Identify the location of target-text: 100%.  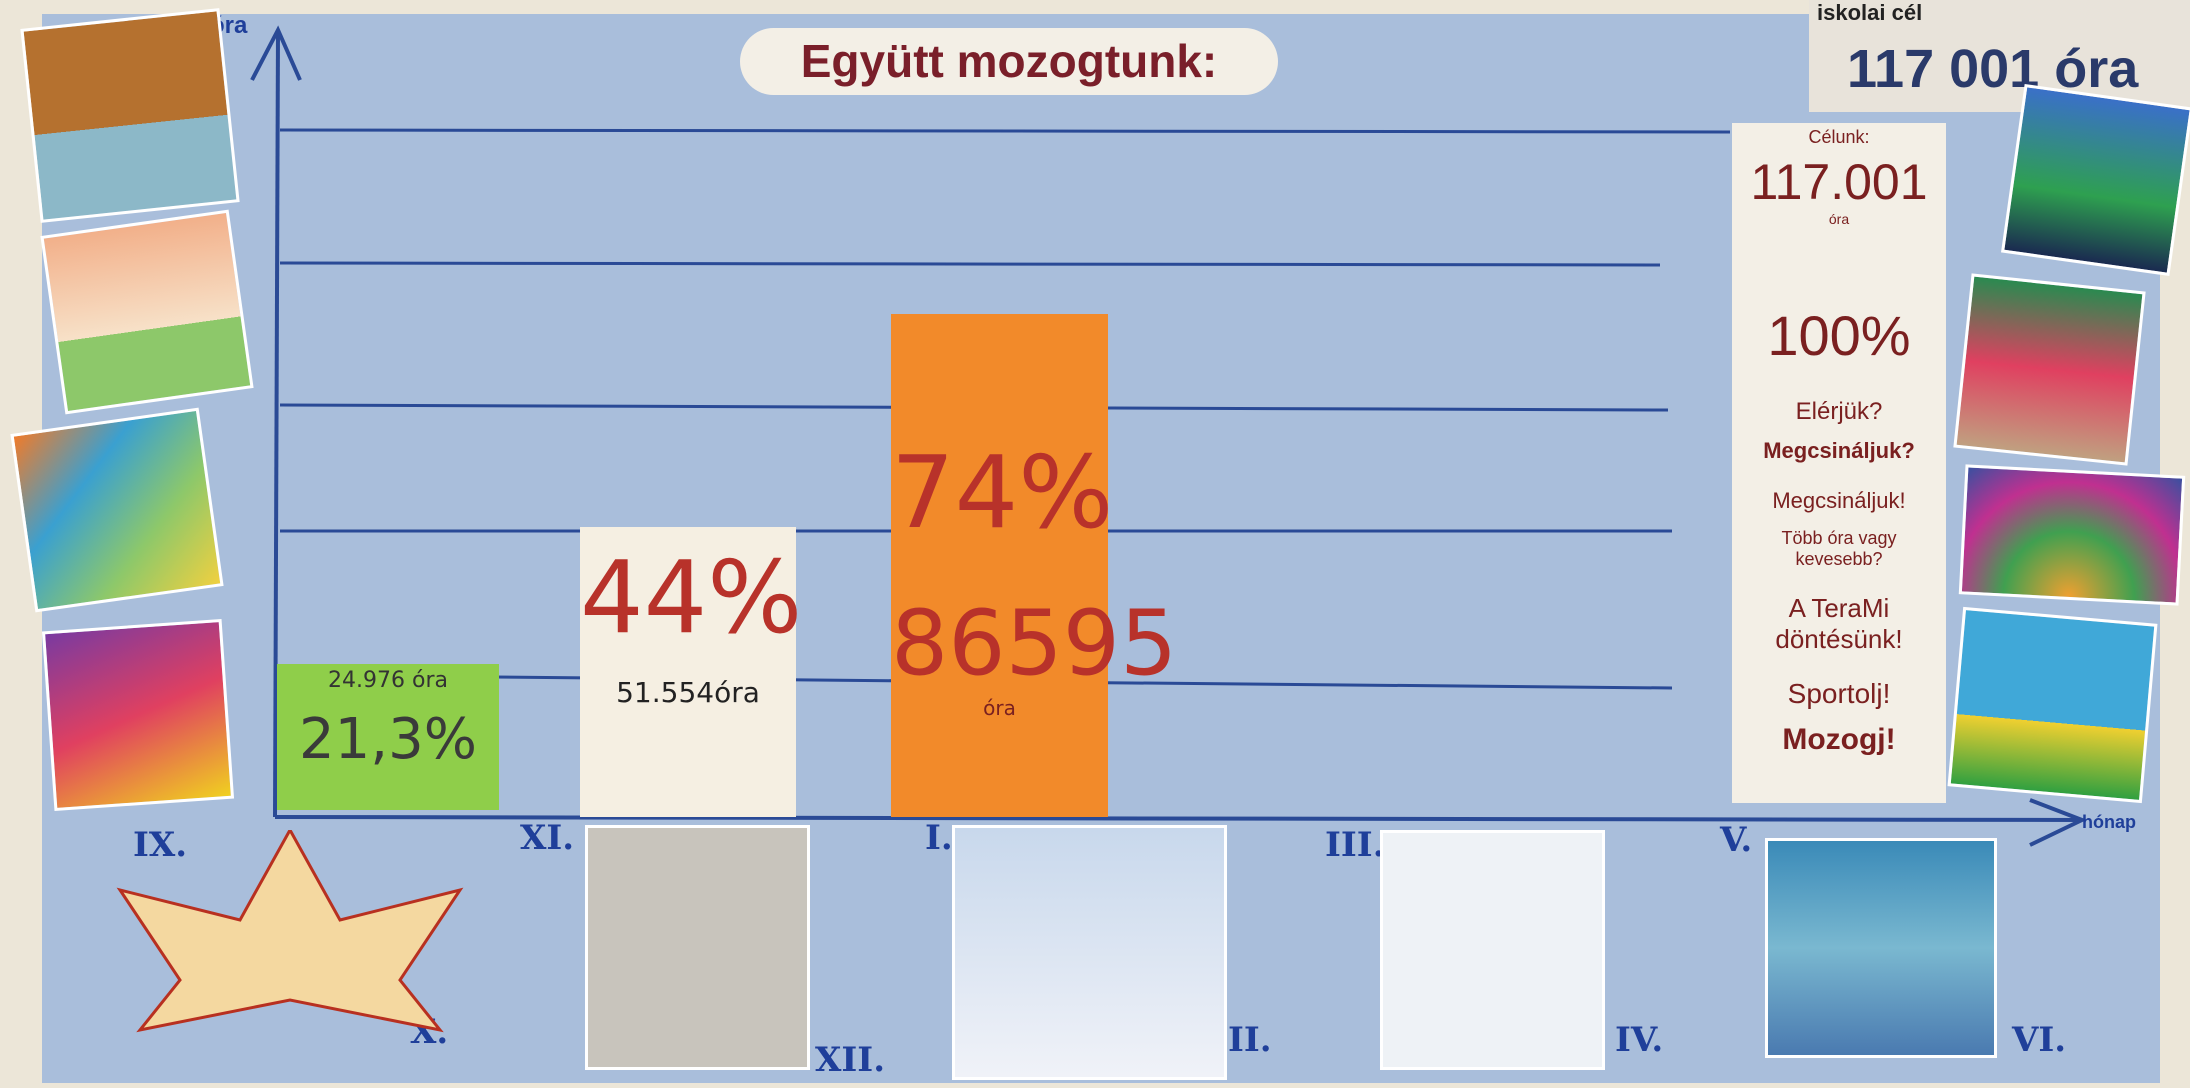
(1839, 335).